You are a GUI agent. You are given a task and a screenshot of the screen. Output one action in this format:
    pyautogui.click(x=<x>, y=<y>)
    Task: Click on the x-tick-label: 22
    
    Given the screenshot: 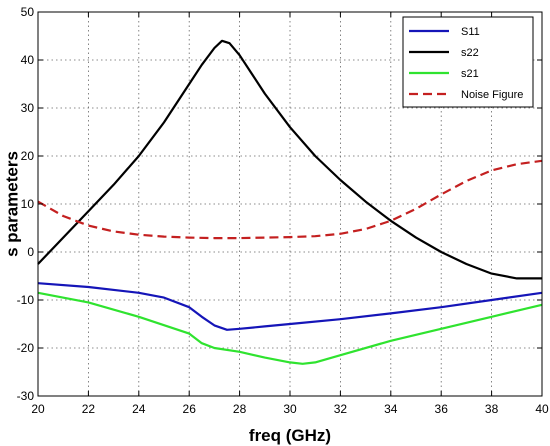 What is the action you would take?
    pyautogui.click(x=89, y=409)
    